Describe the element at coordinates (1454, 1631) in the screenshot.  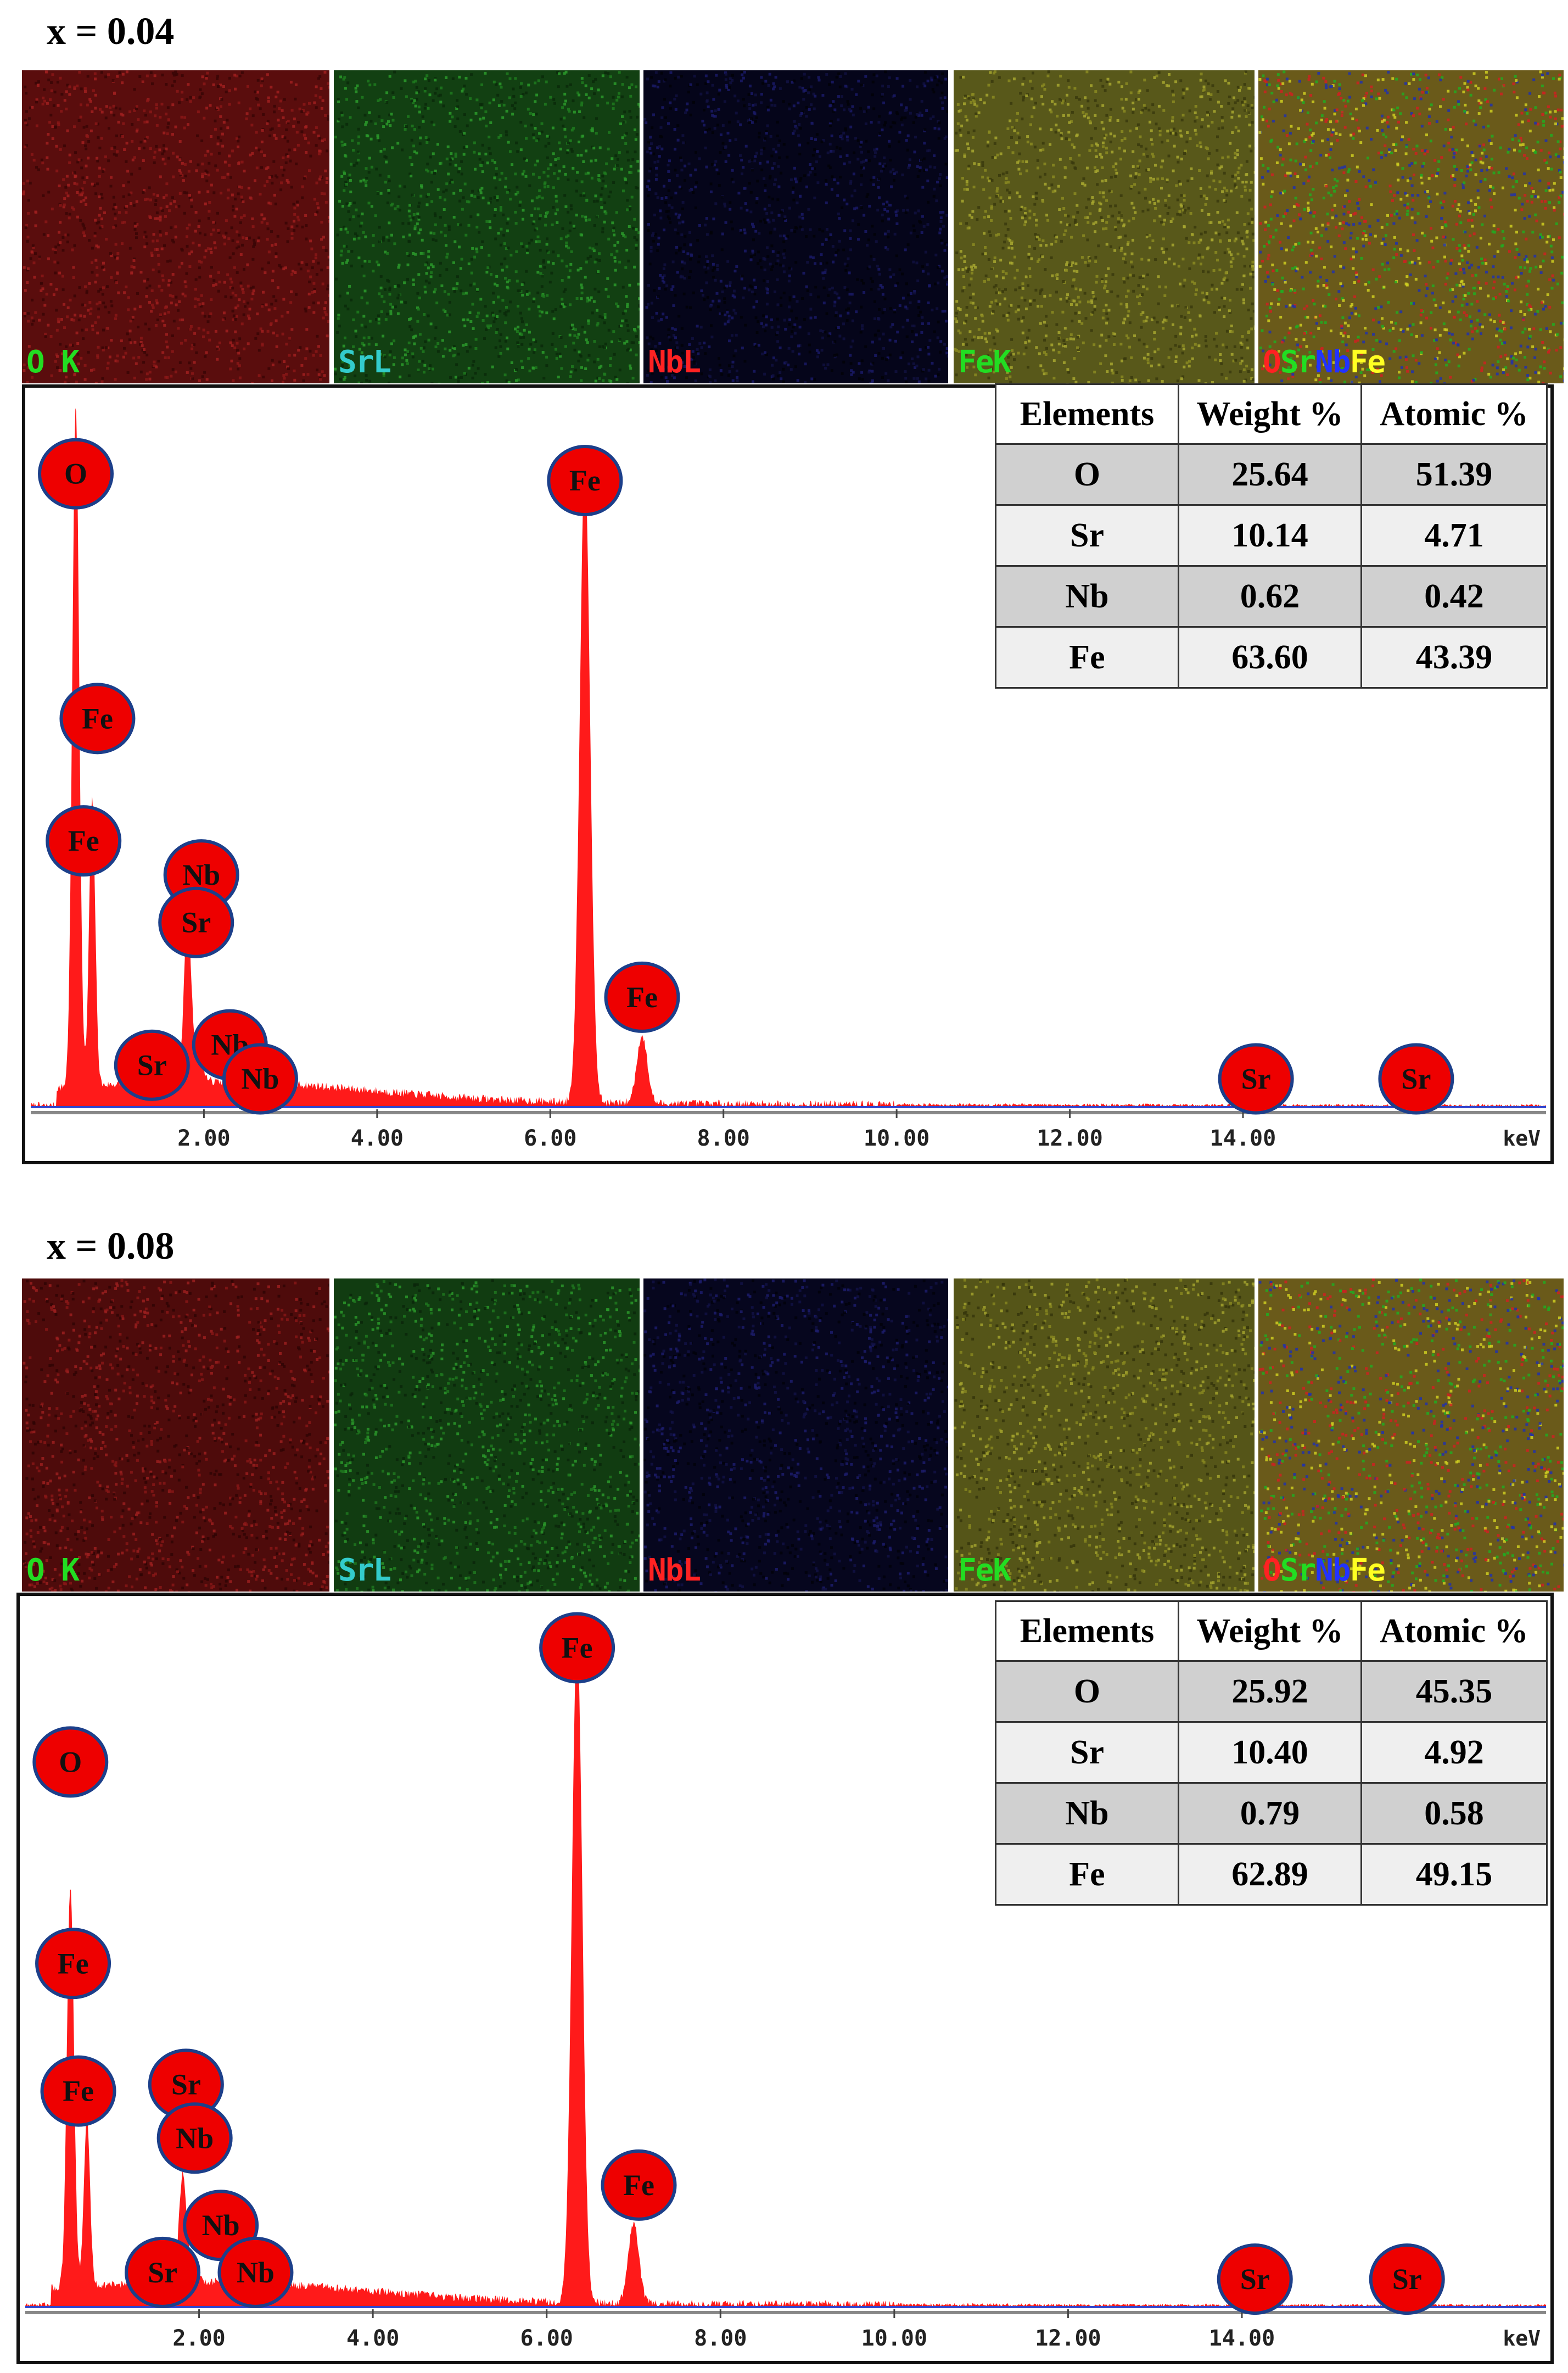
I see `table-header-cell: Atomic %` at that location.